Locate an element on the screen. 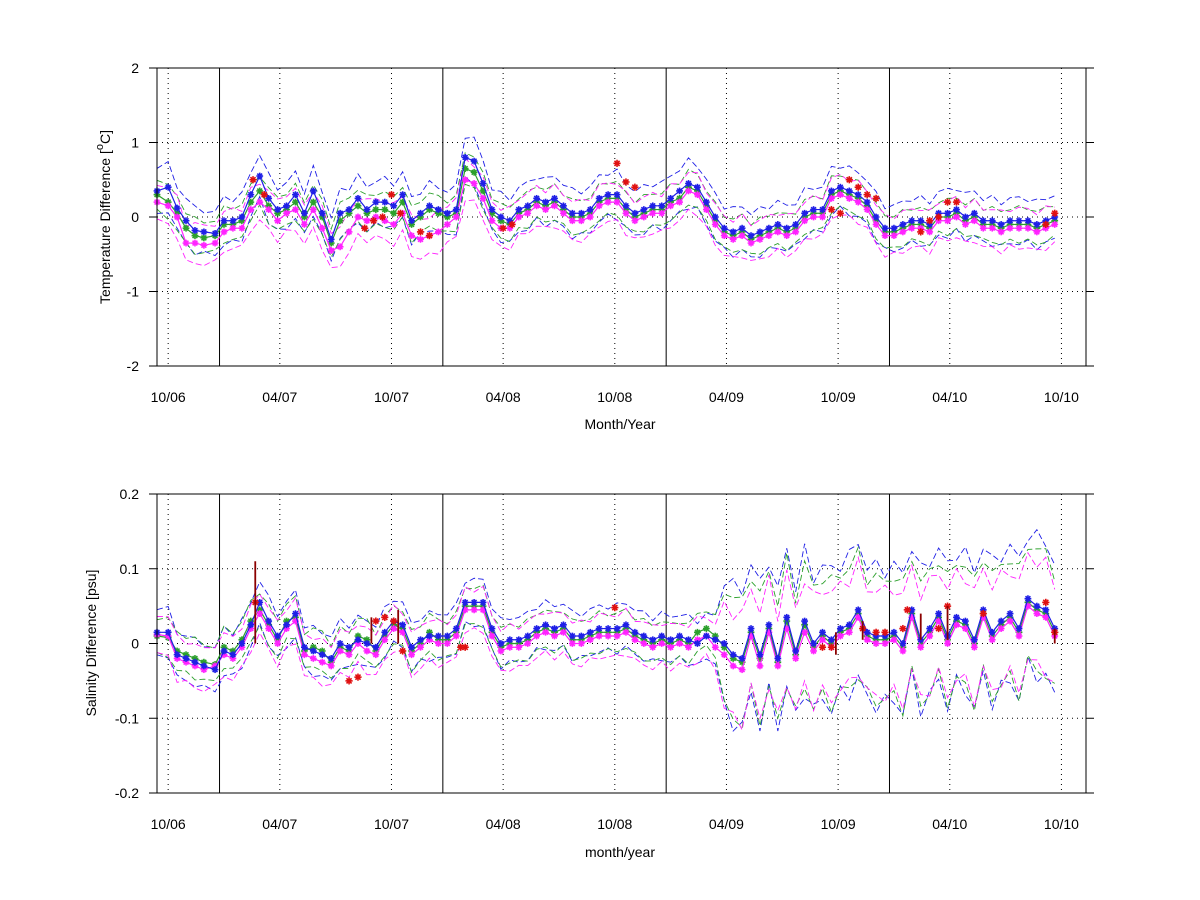  temperature-ytick-label-0: -2 is located at coordinates (133, 366).